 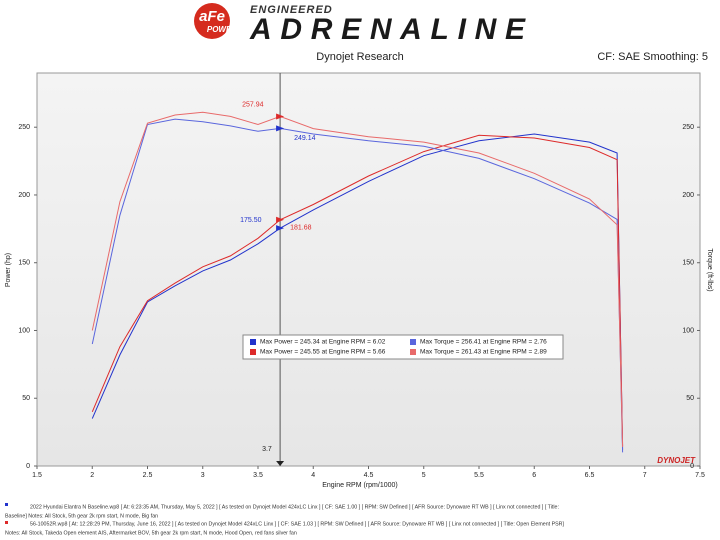 I want to click on x-tick-label: 6.5, so click(x=590, y=475).